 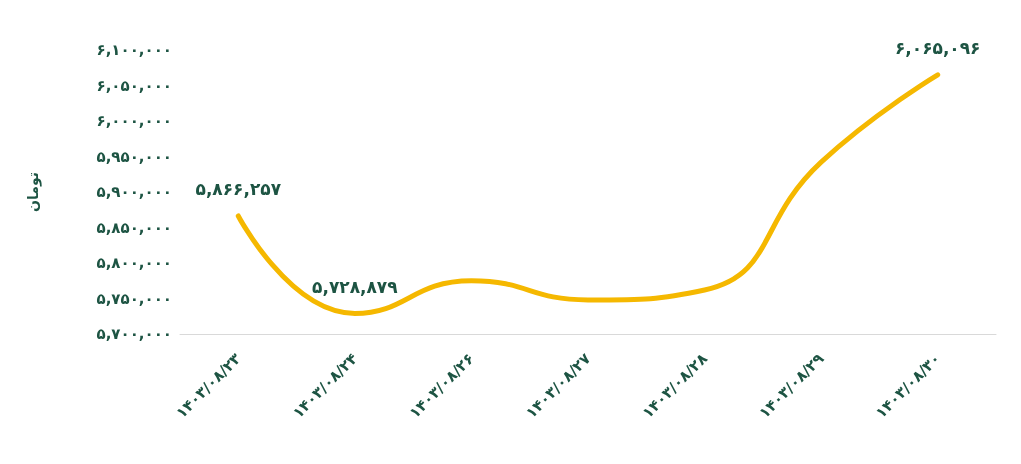 What do you see at coordinates (134, 85) in the screenshot?
I see `y-tick-label: ۶,۰۵۰,۰۰۰` at bounding box center [134, 85].